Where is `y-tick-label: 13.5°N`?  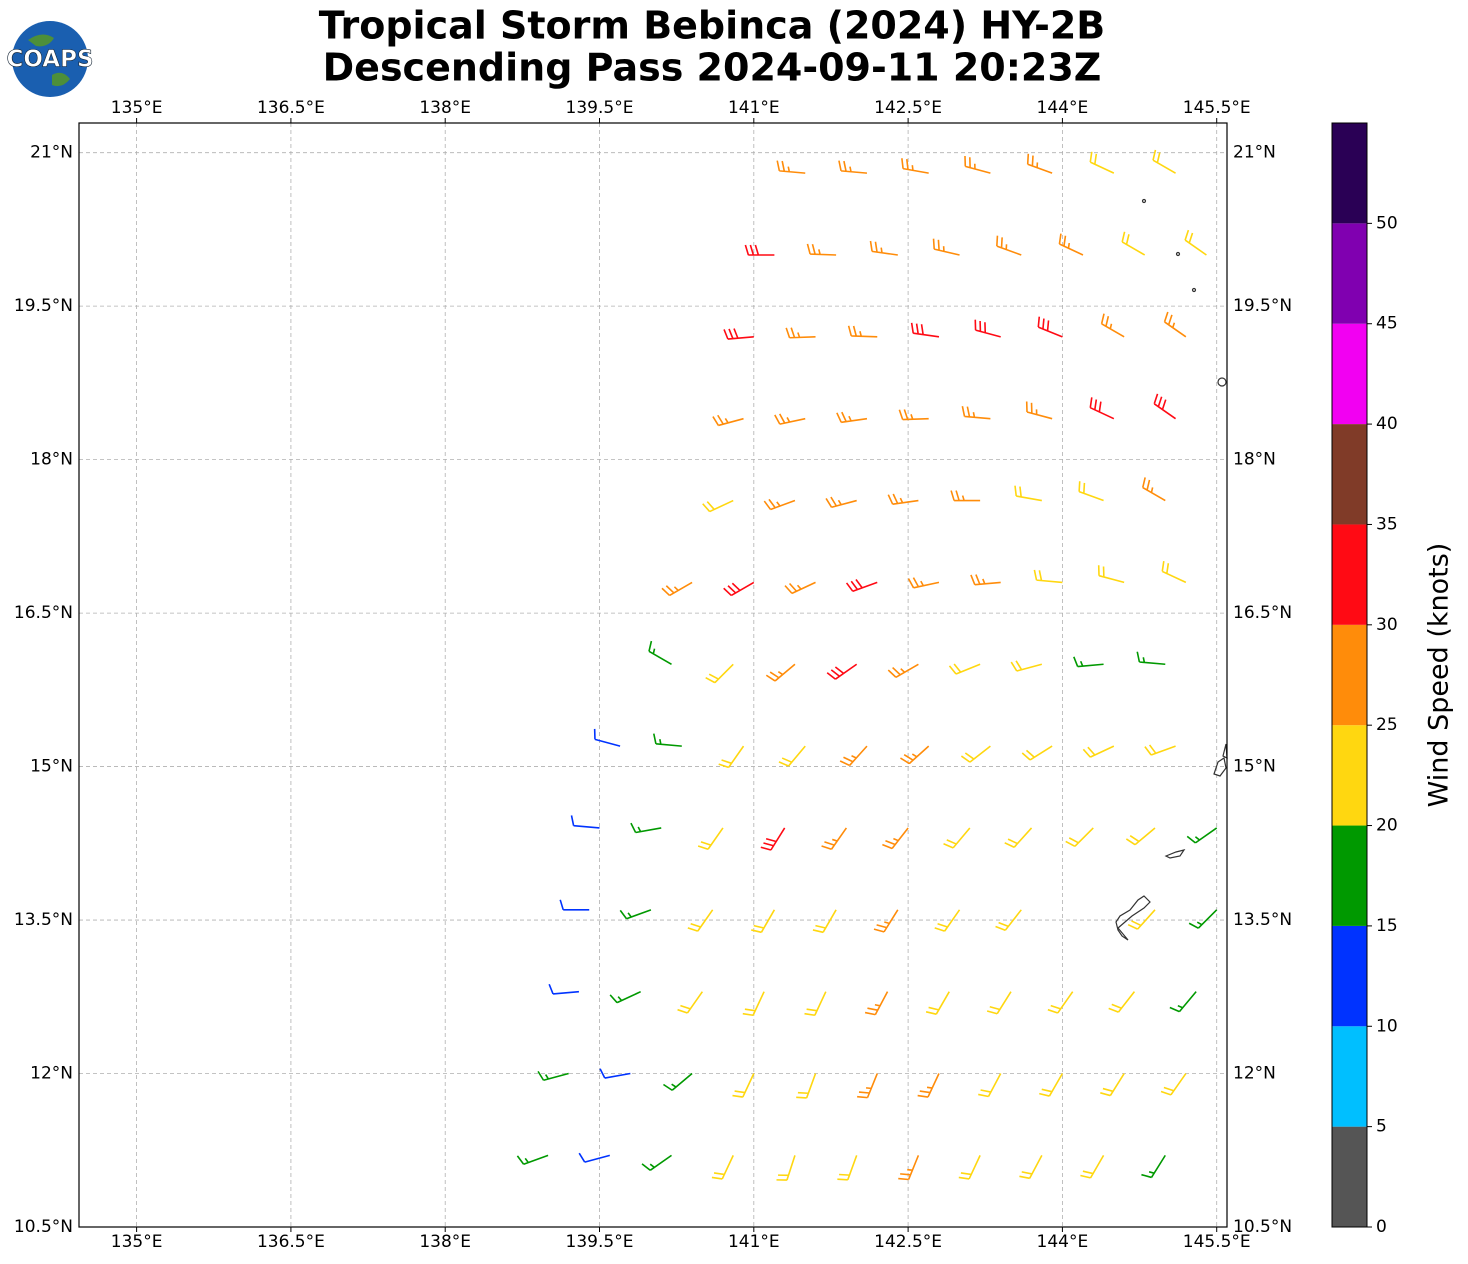 y-tick-label: 13.5°N is located at coordinates (1262, 920).